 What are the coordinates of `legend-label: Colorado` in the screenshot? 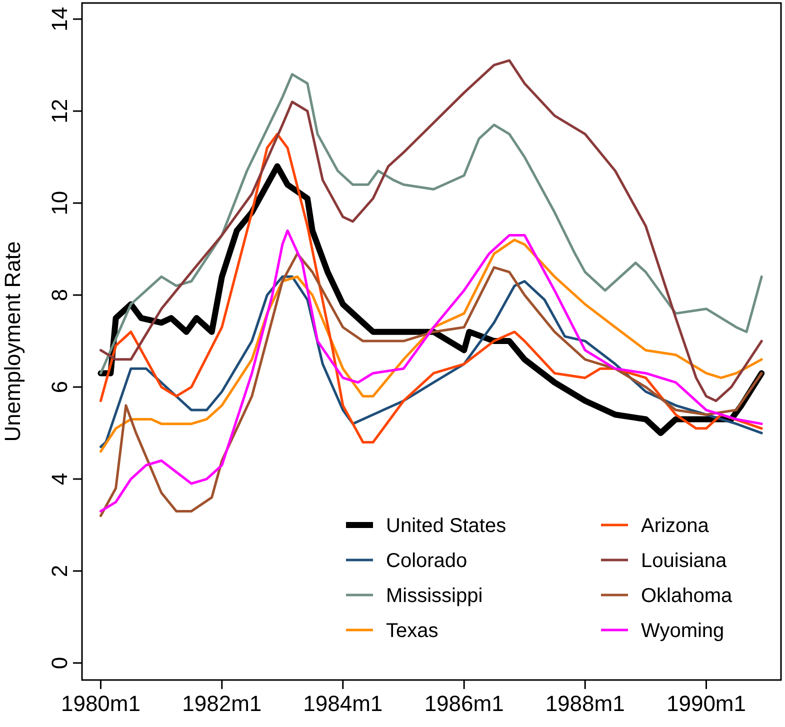 It's located at (427, 561).